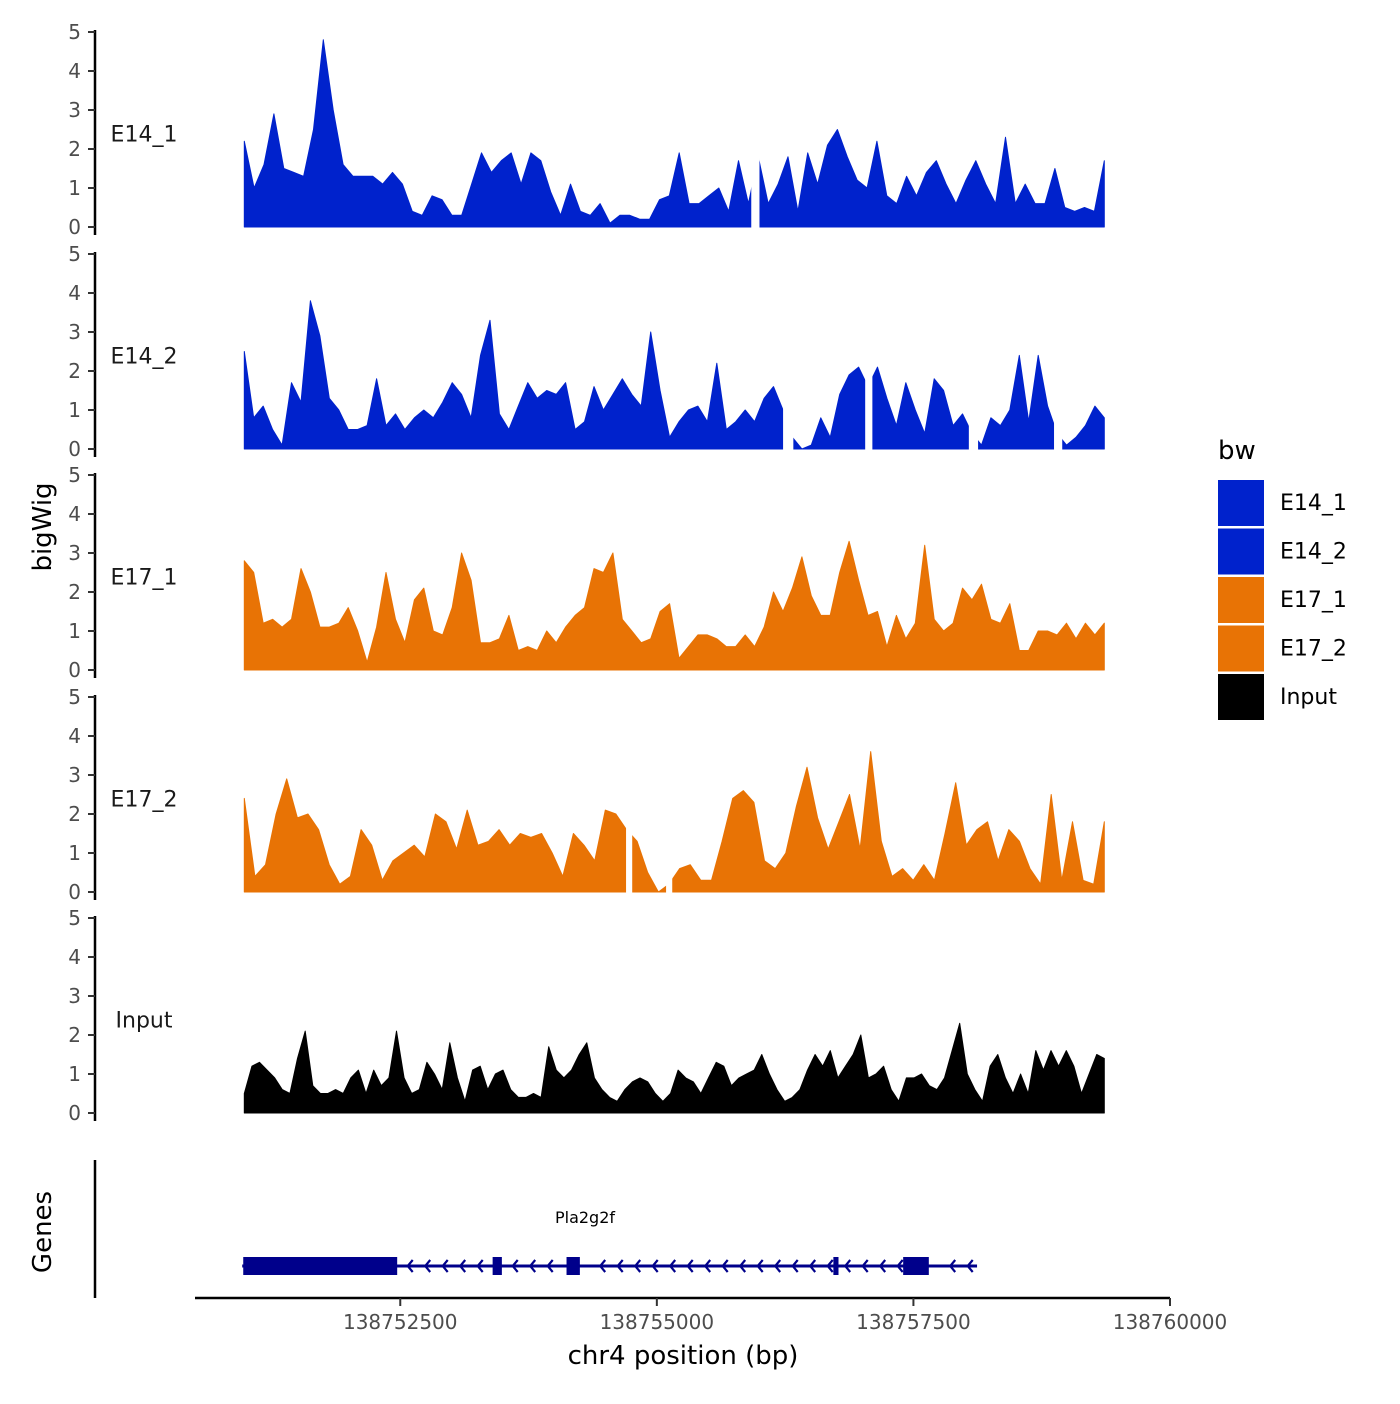 Image resolution: width=1400 pixels, height=1404 pixels. I want to click on track-e17-2: 0 1 2 3 4 5 E17_2, so click(586, 794).